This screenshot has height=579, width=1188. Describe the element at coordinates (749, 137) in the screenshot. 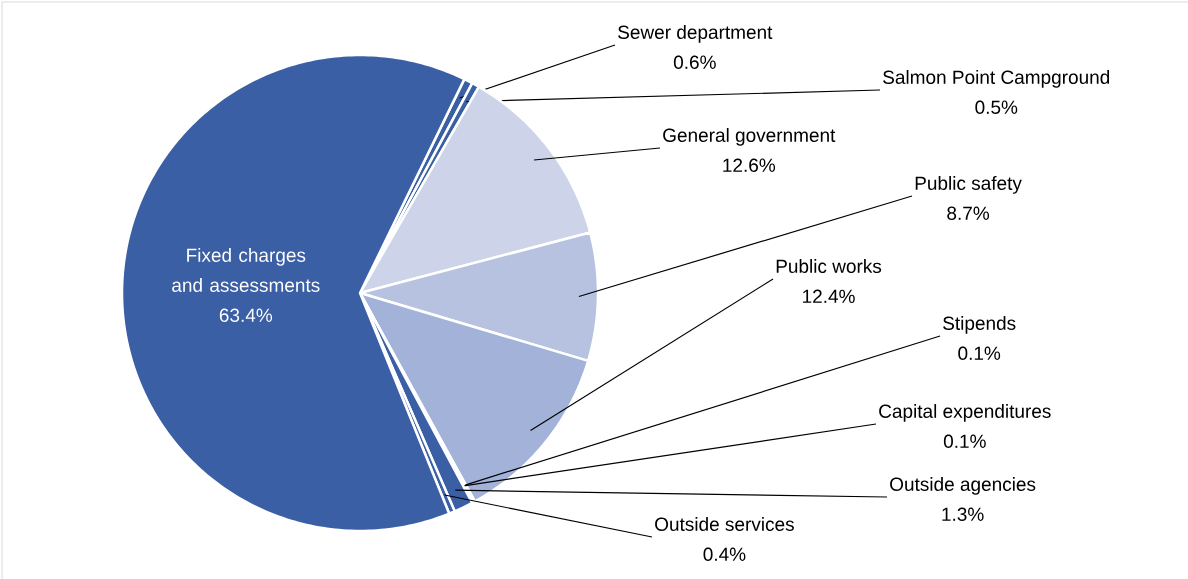

I see `slice-label: General government` at that location.